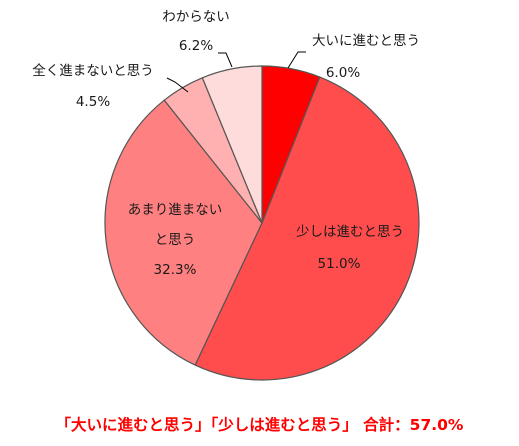 This screenshot has height=446, width=519. I want to click on slice-4-value: 6.2%, so click(196, 46).